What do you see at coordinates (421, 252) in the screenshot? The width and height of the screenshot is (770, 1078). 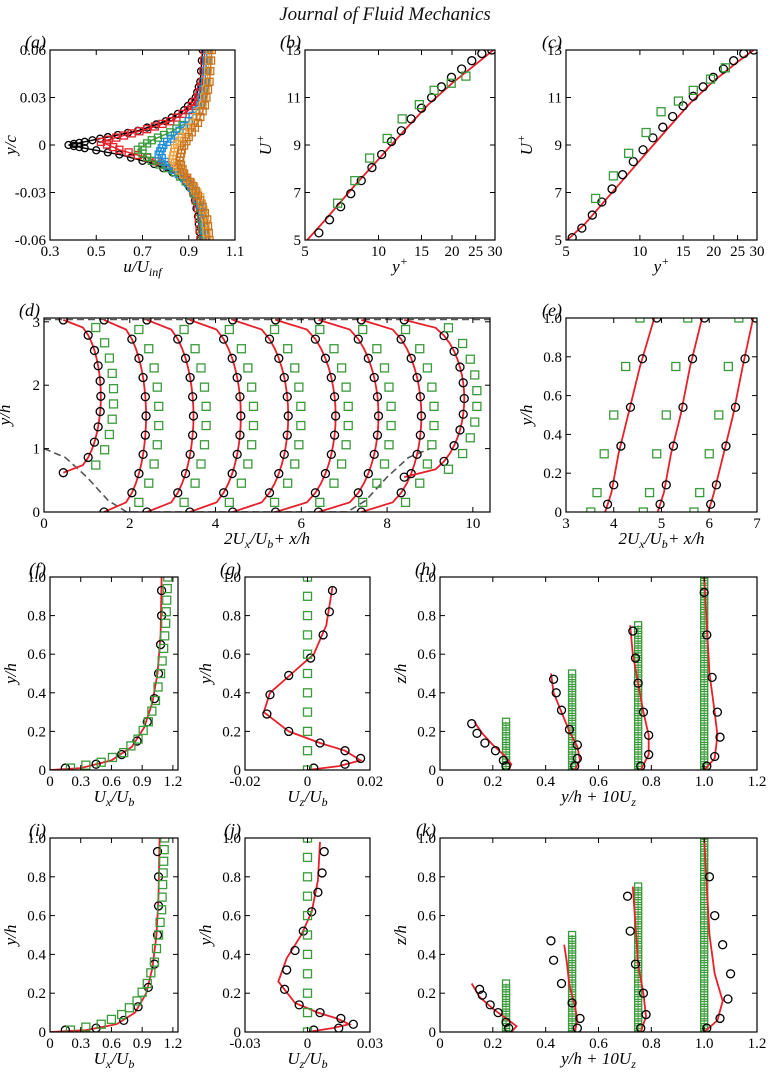 I see `x-tick-label: 15` at bounding box center [421, 252].